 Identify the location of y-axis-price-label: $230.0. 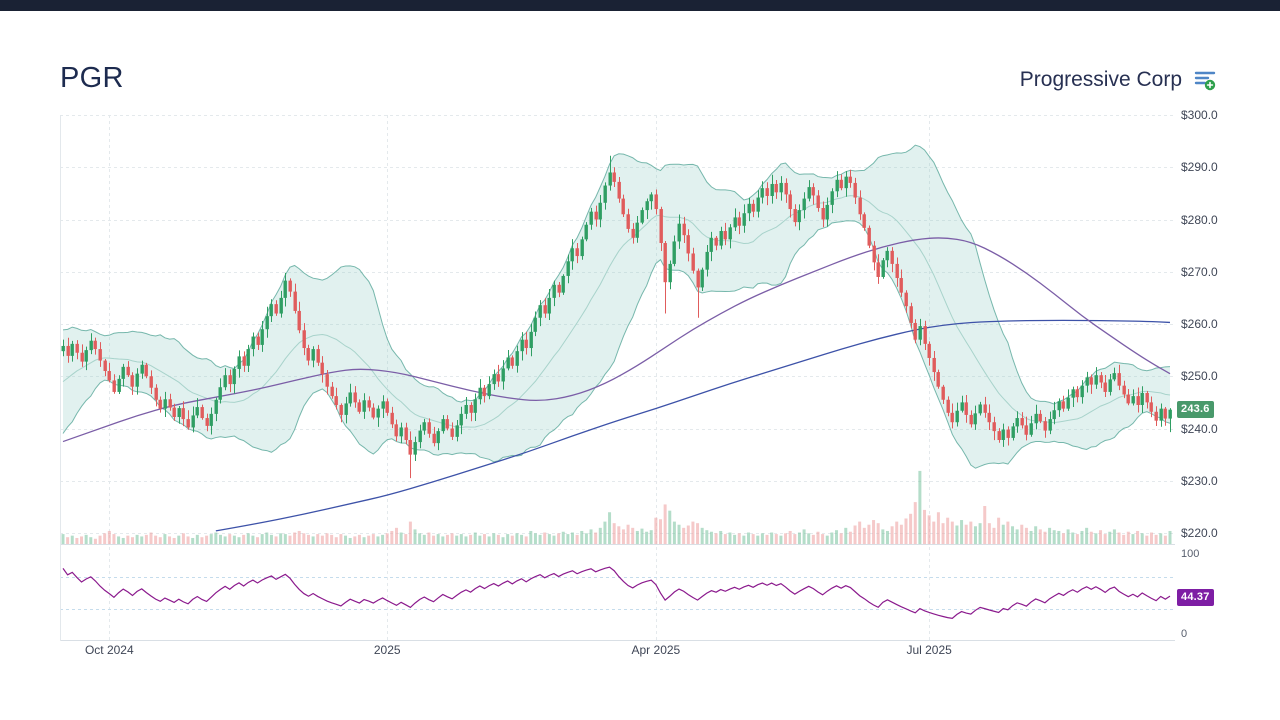
(1199, 480).